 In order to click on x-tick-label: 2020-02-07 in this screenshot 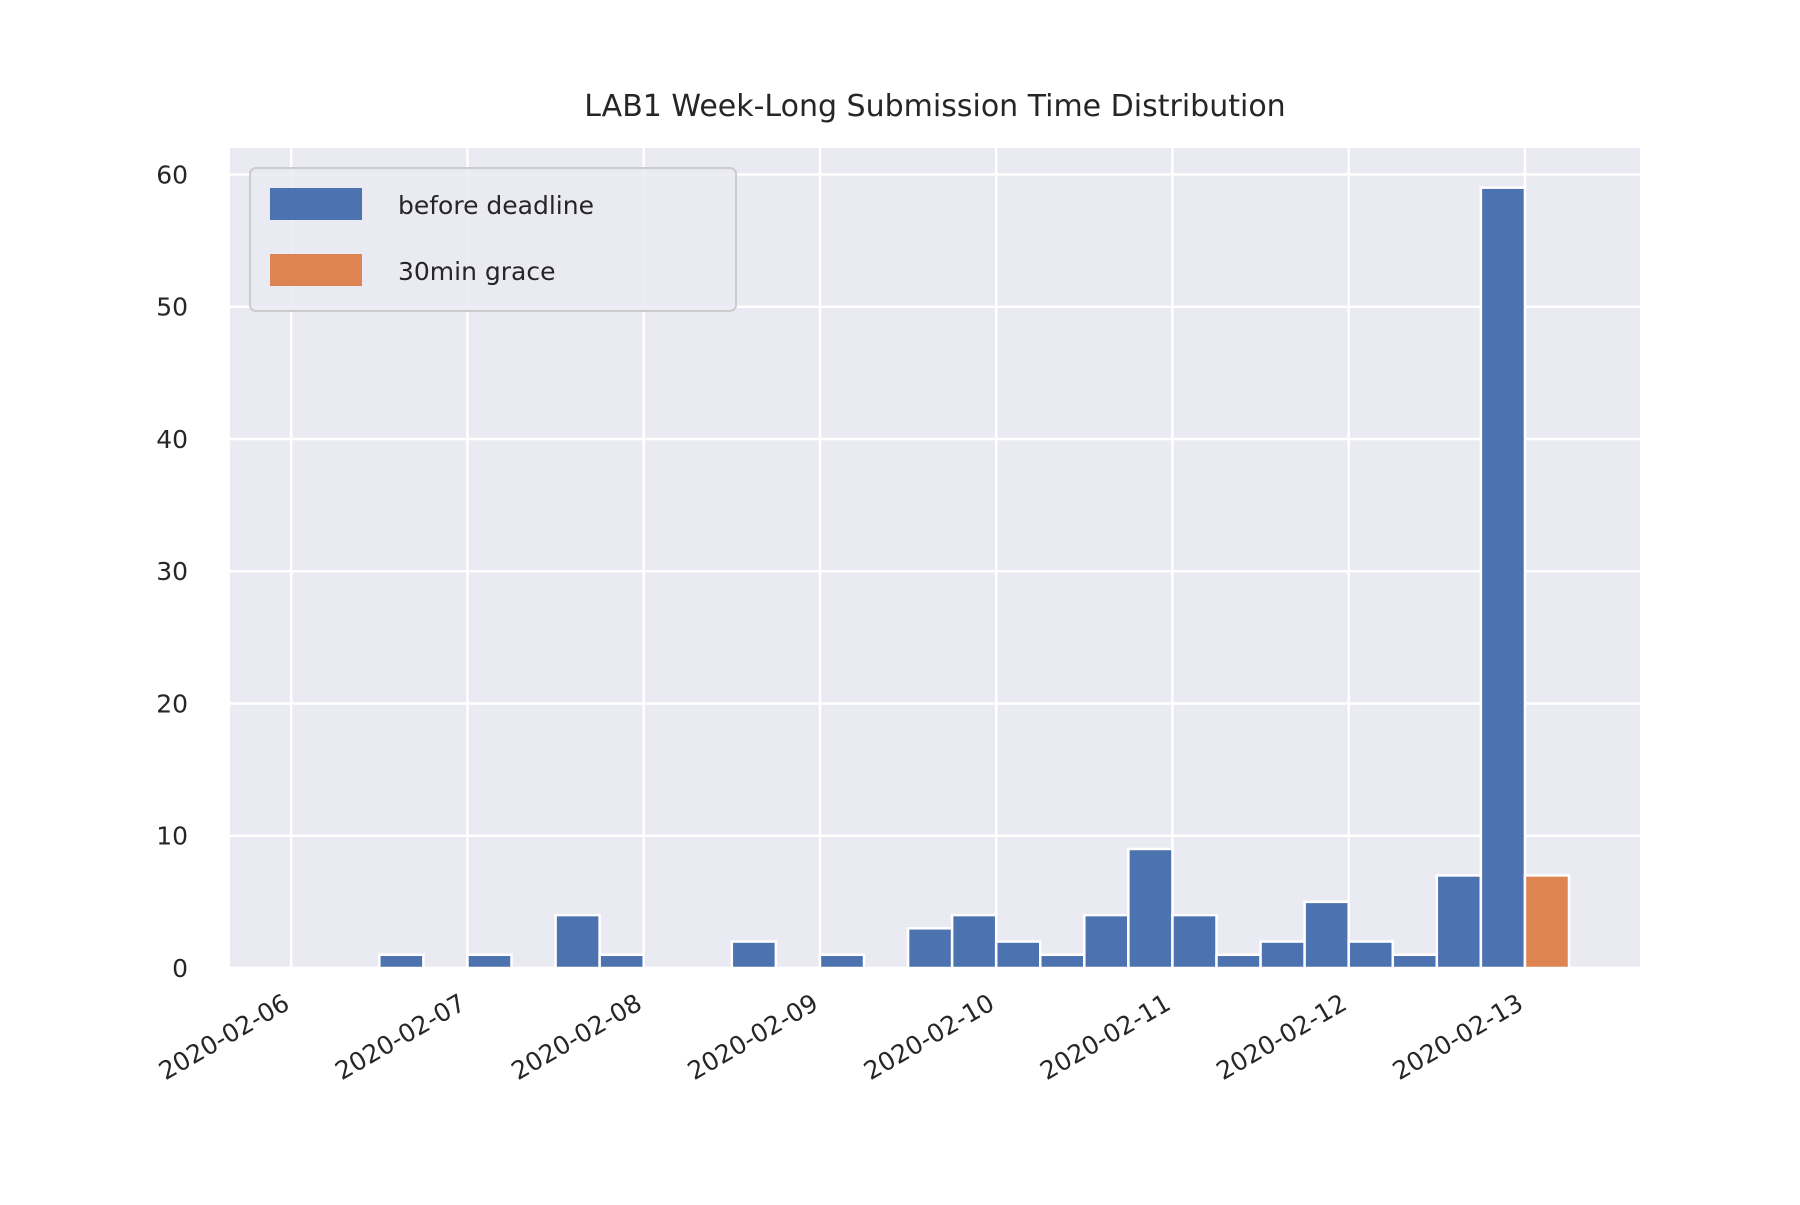, I will do `click(400, 1037)`.